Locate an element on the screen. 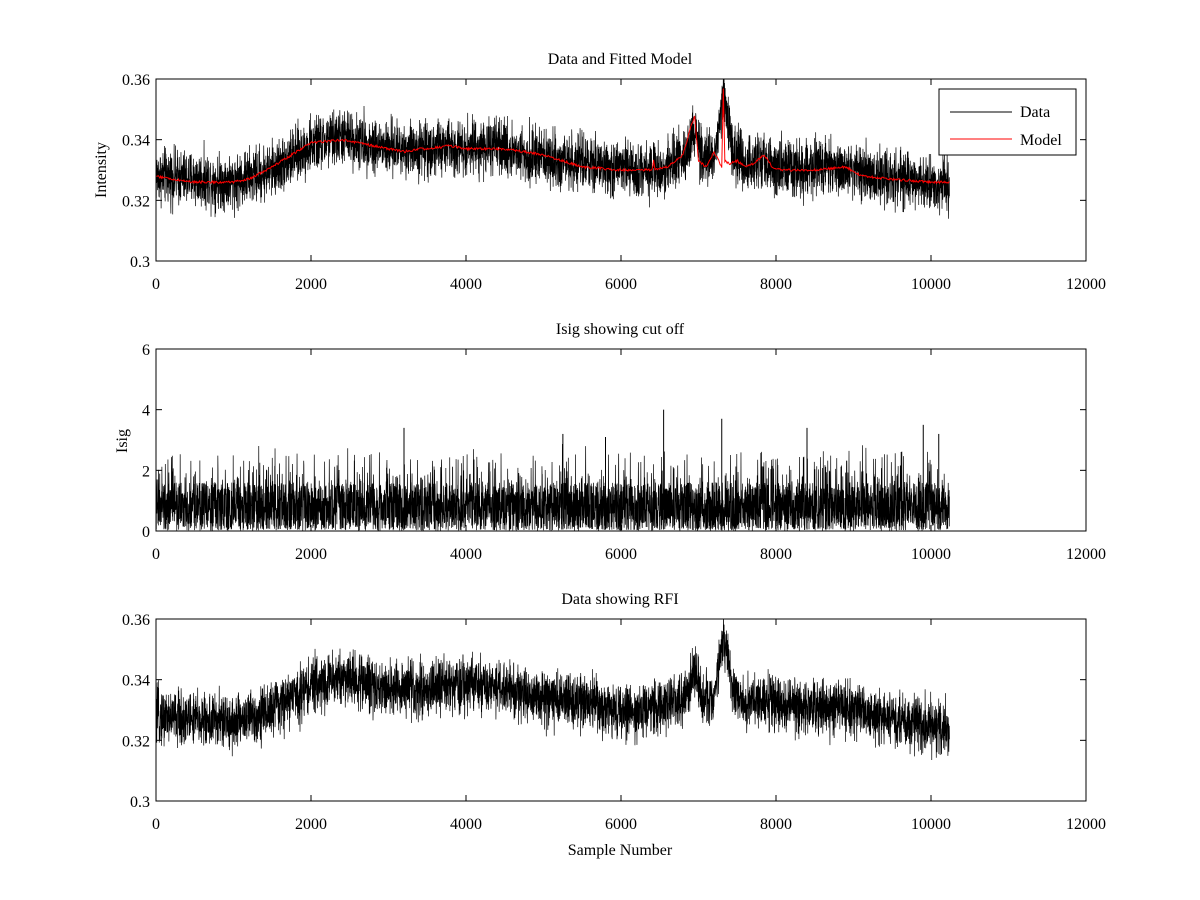  panel-1-title: Data and Fitted Model is located at coordinates (620, 59).